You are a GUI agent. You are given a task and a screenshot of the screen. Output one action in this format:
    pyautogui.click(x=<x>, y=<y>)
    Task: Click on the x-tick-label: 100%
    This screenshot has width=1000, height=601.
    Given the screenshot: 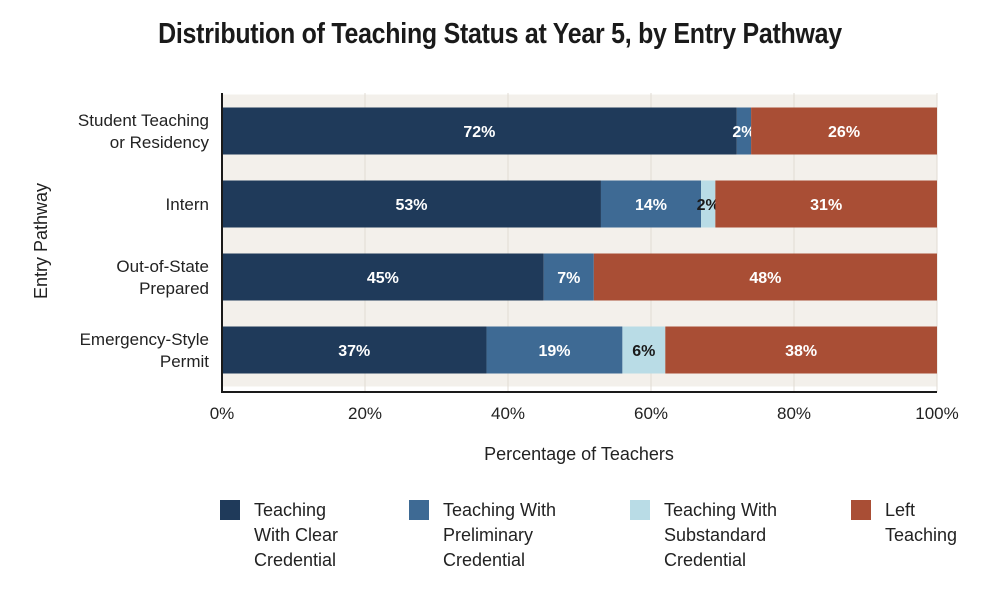 What is the action you would take?
    pyautogui.click(x=936, y=413)
    